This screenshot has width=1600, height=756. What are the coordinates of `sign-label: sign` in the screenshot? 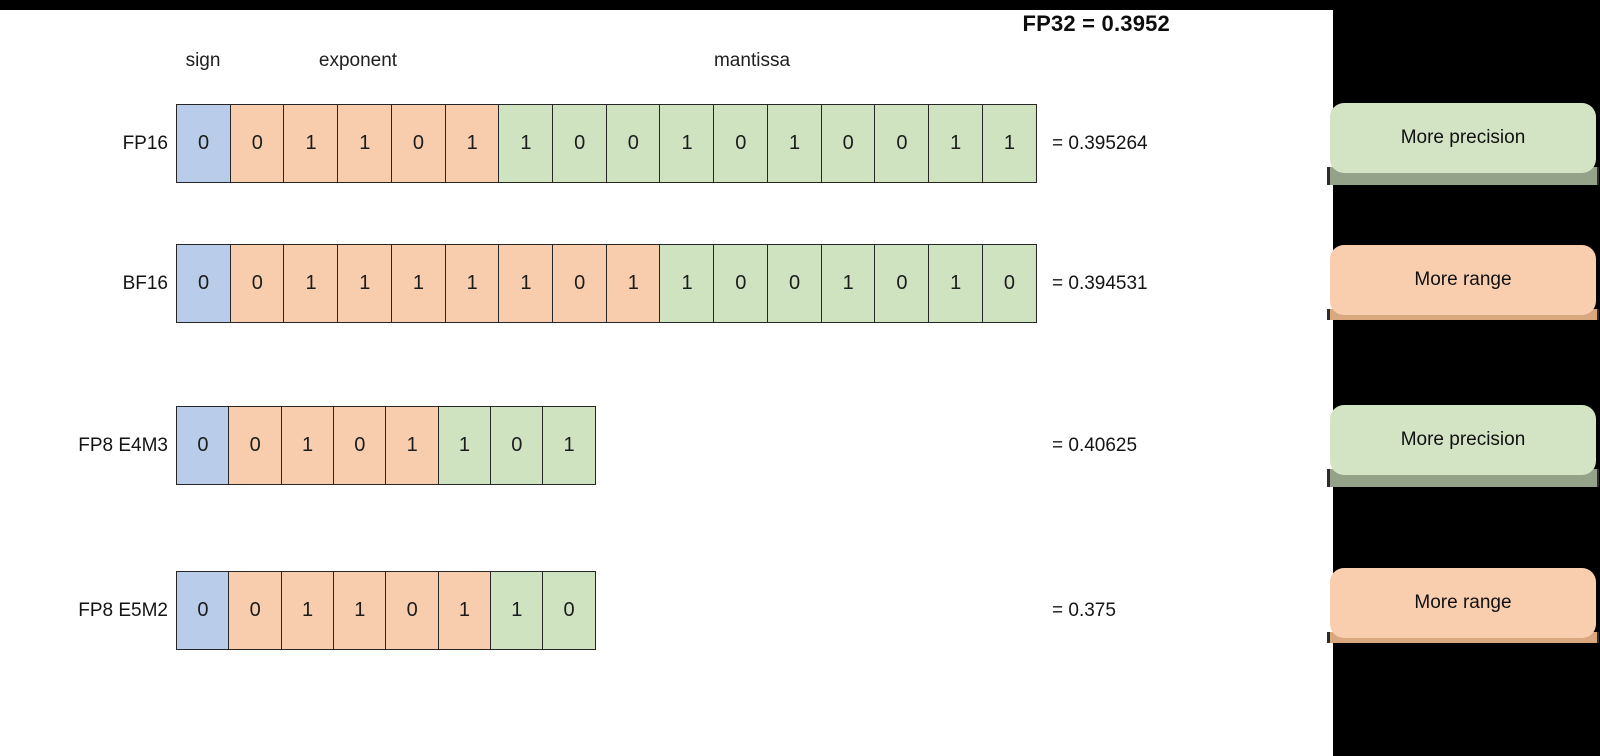 It's located at (203, 60).